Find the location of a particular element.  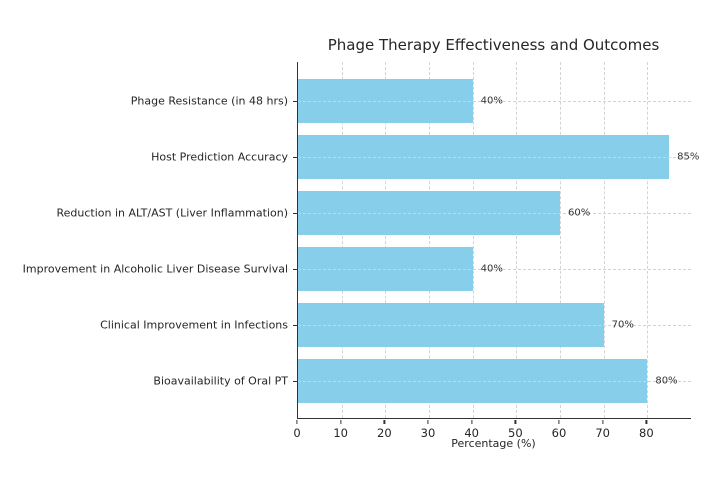

y-label-row: Bioavailability of Oral PT is located at coordinates (148, 381).